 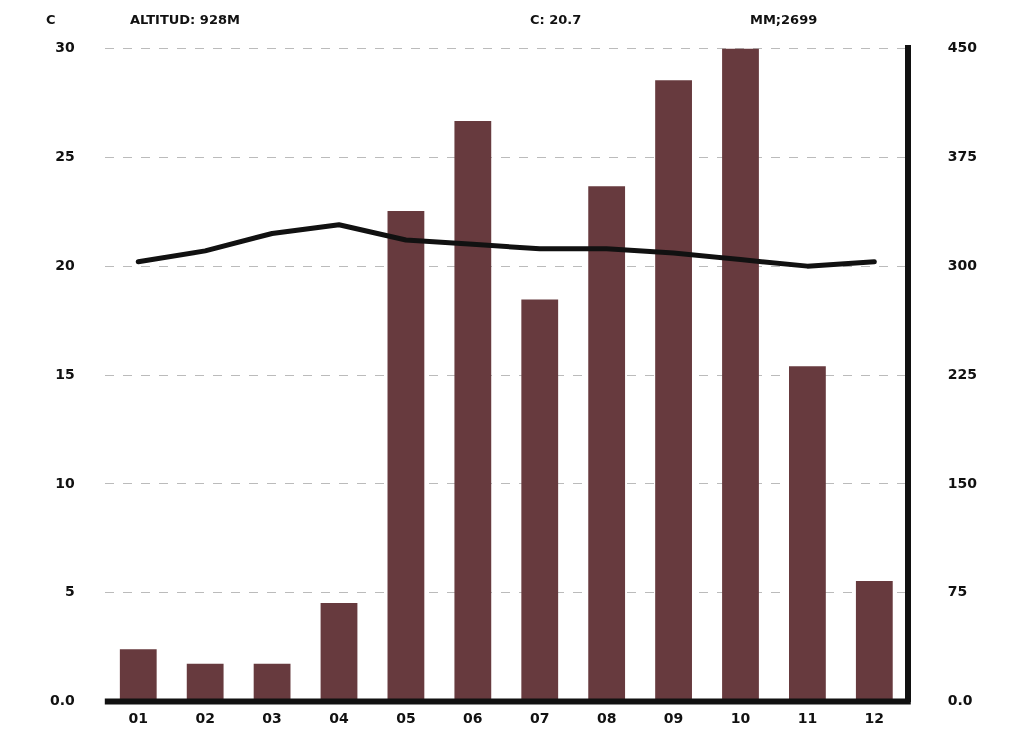 I want to click on y2-tick-label: 0.0, so click(x=960, y=700).